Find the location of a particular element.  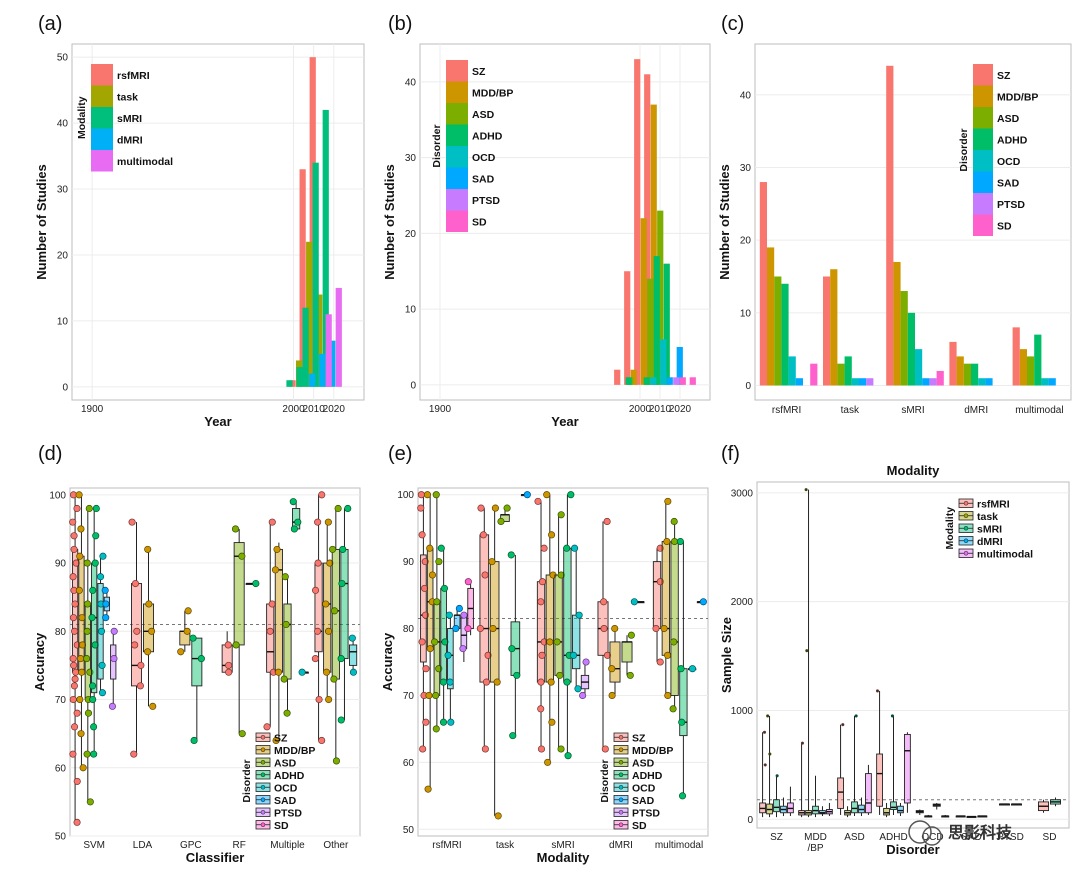

legend-label: sMRI is located at coordinates (129, 119).